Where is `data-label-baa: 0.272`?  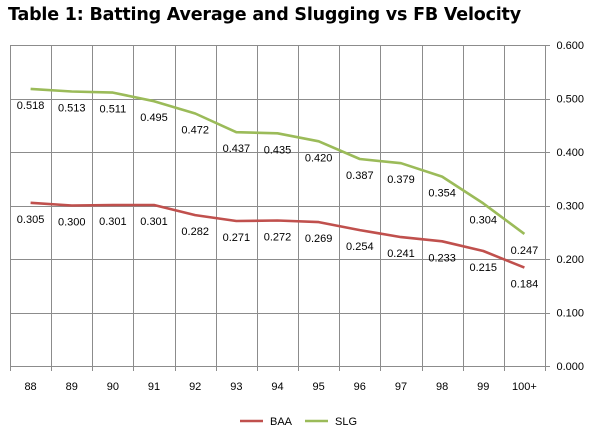
data-label-baa: 0.272 is located at coordinates (278, 237).